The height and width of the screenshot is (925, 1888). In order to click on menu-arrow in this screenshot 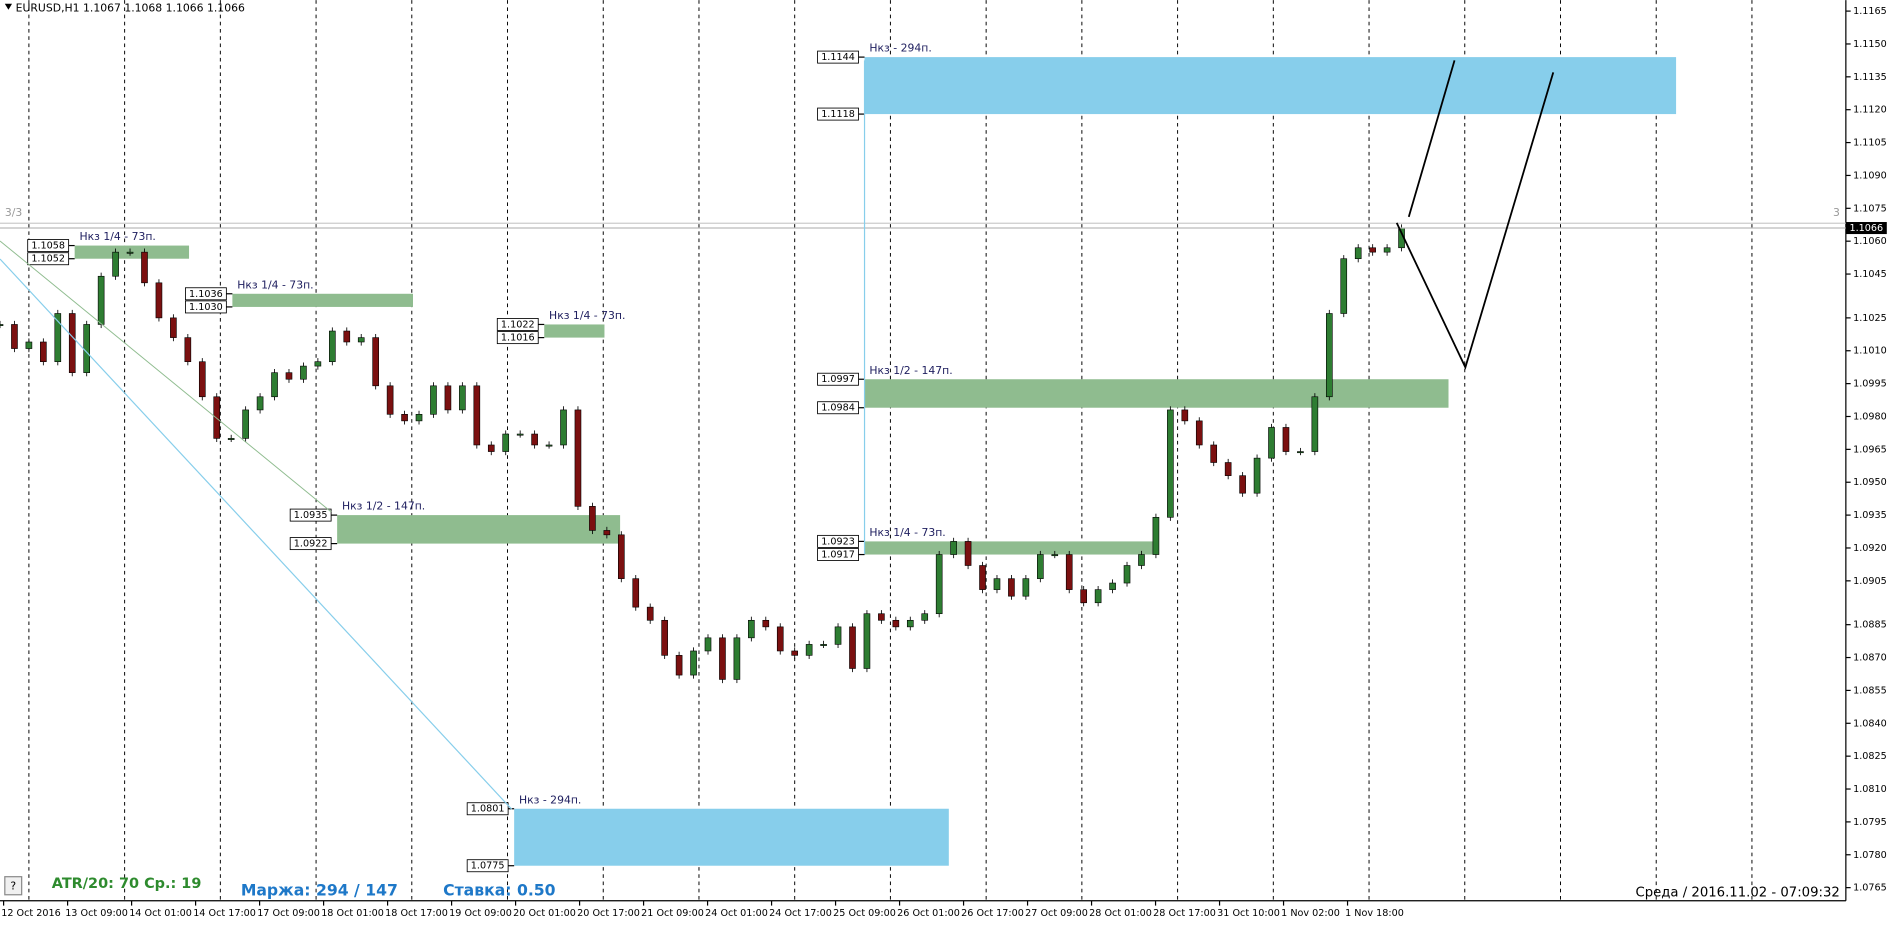, I will do `click(8, 6)`.